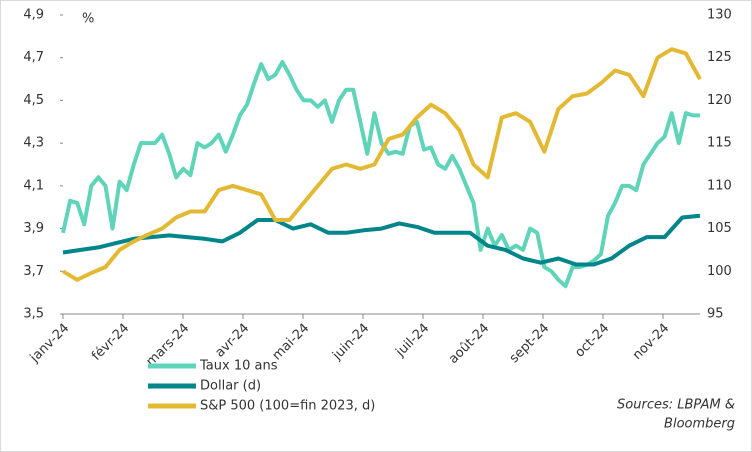  What do you see at coordinates (719, 15) in the screenshot?
I see `y2-tick-label: 130` at bounding box center [719, 15].